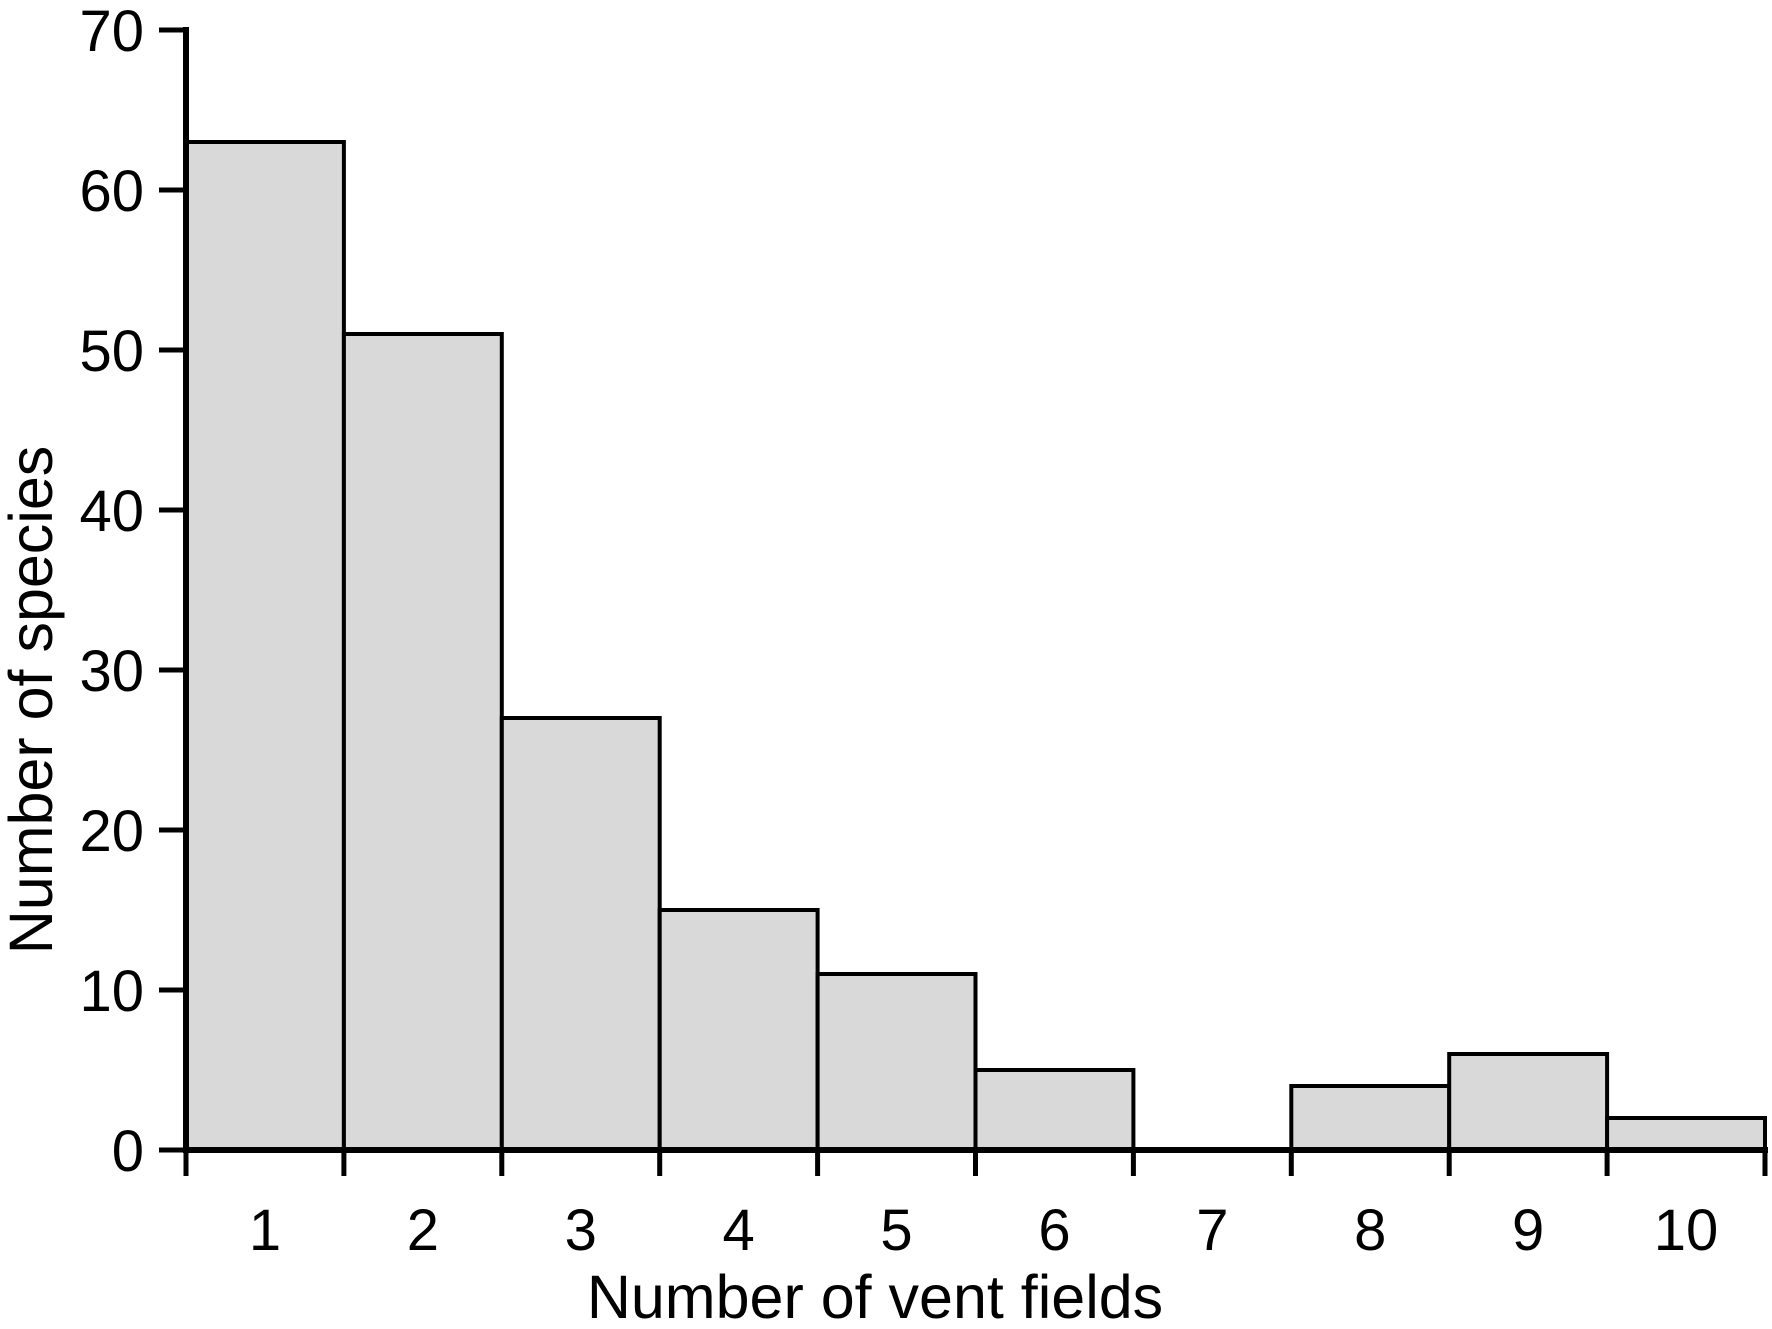  Describe the element at coordinates (265, 1230) in the screenshot. I see `x-tick-label: 1` at that location.